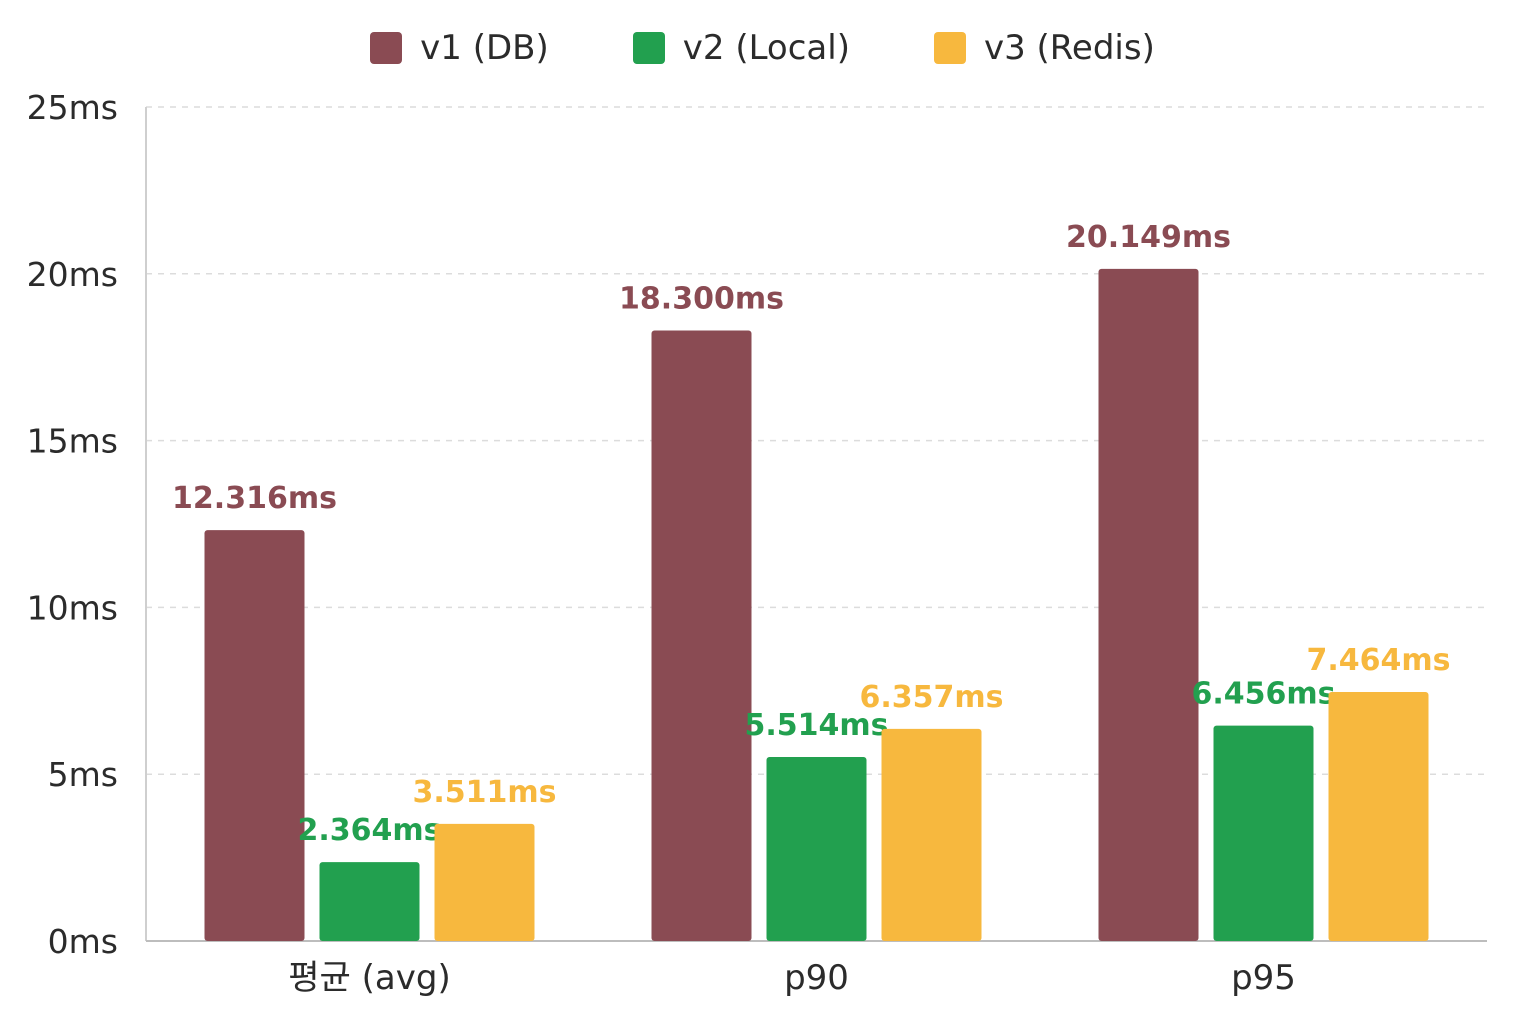  Describe the element at coordinates (369, 978) in the screenshot. I see `x-tick-label: 평균 (avg)` at that location.